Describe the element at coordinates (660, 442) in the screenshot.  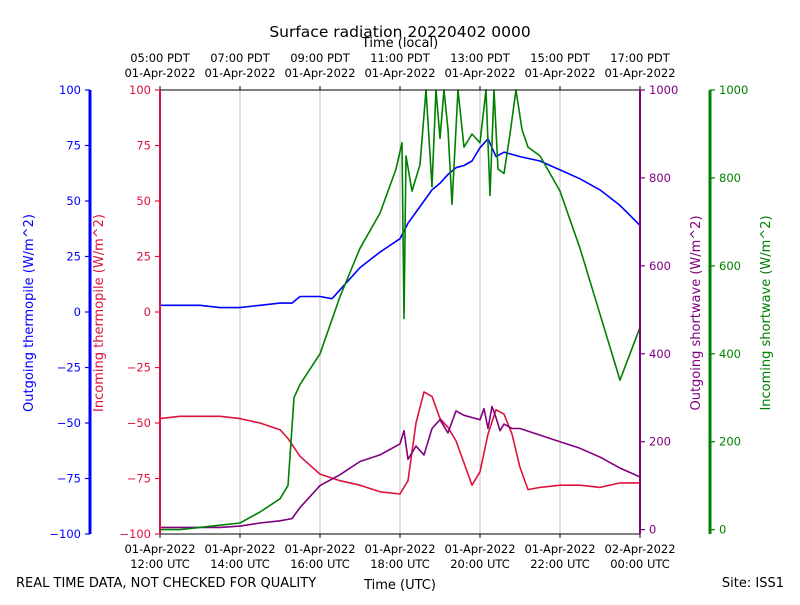
I see `outgoing-shortwave-tick-label: 200` at that location.